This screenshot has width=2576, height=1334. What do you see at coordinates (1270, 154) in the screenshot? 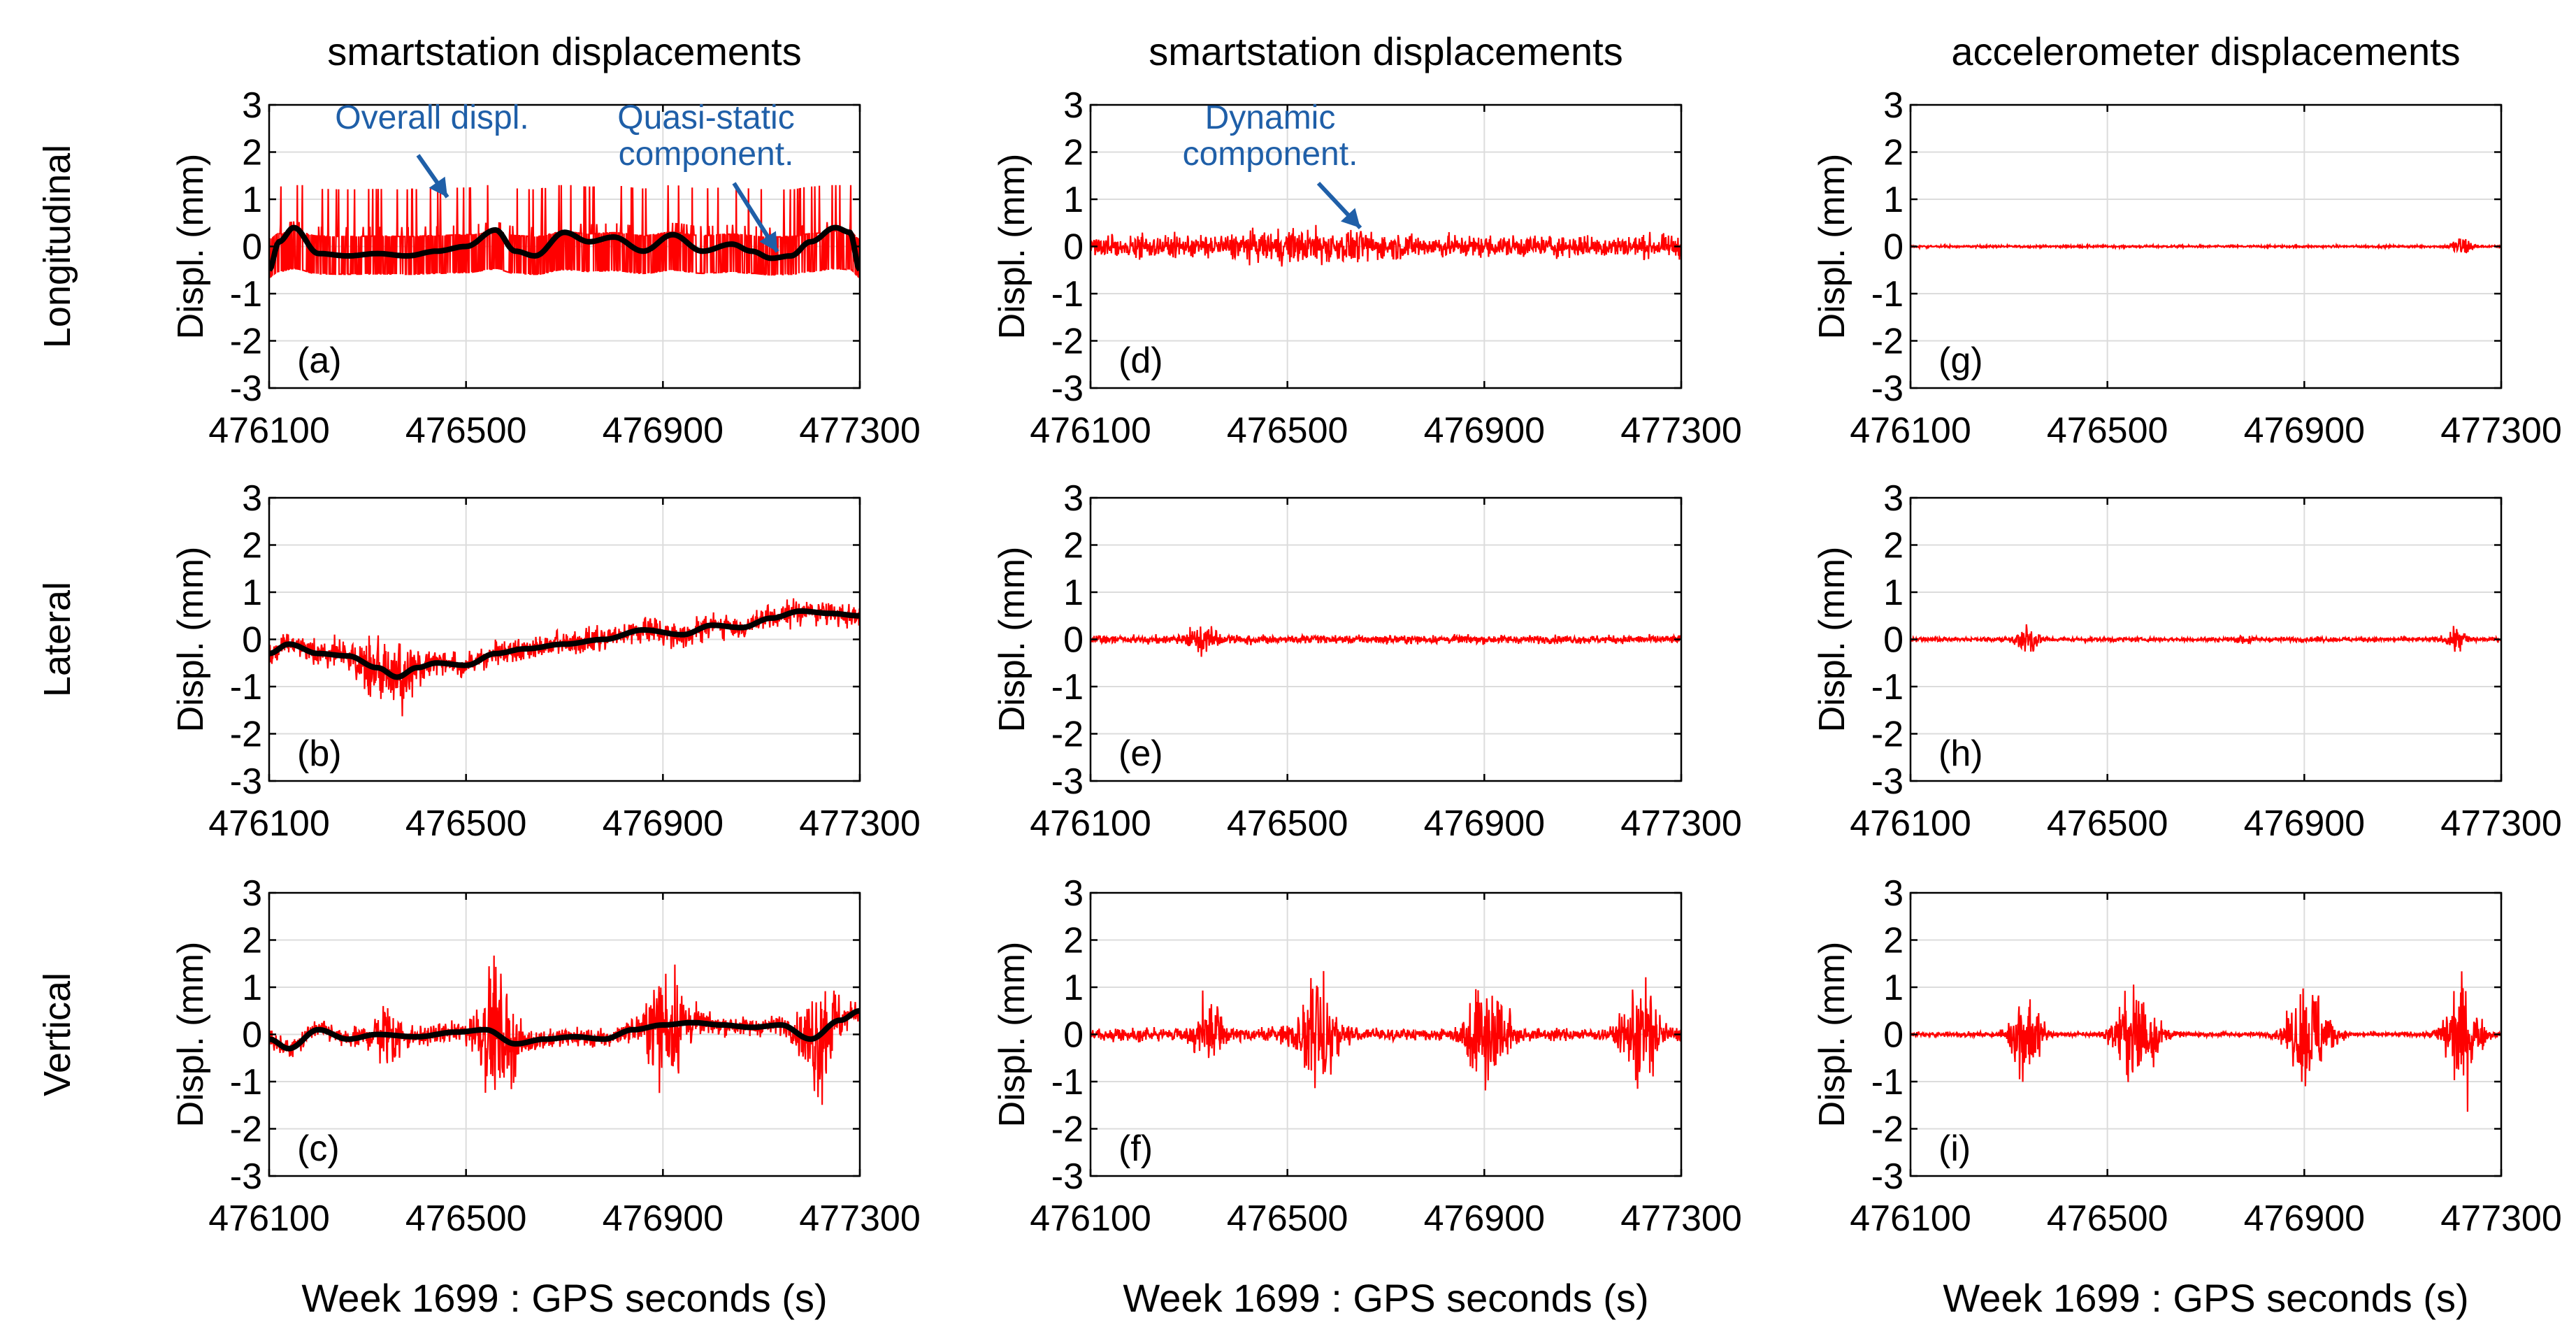
I see `annotation-text: component.` at bounding box center [1270, 154].